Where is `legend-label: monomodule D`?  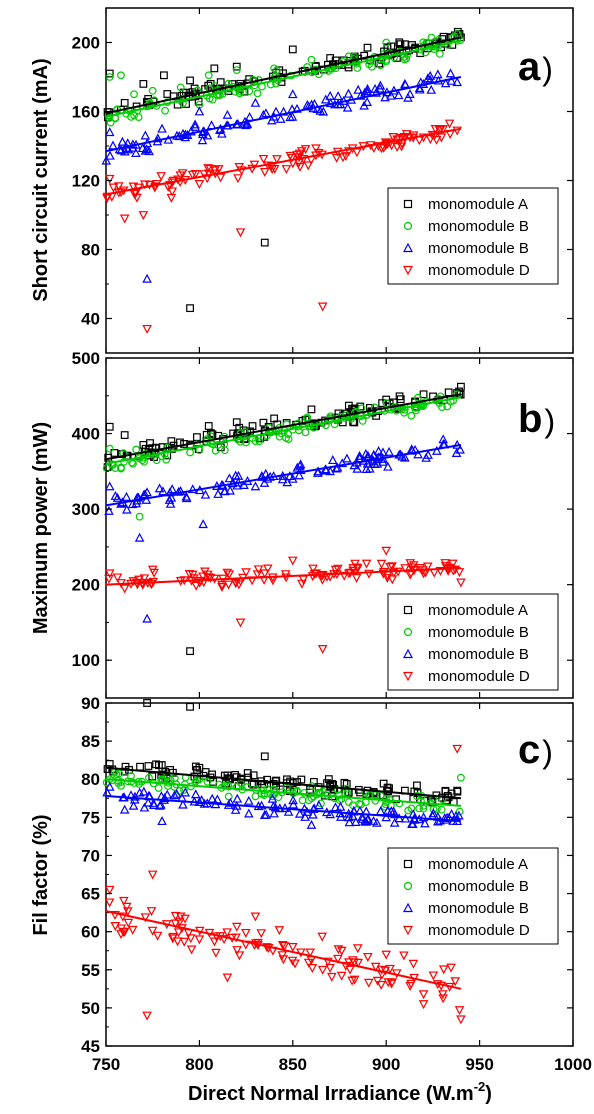
legend-label: monomodule D is located at coordinates (479, 270).